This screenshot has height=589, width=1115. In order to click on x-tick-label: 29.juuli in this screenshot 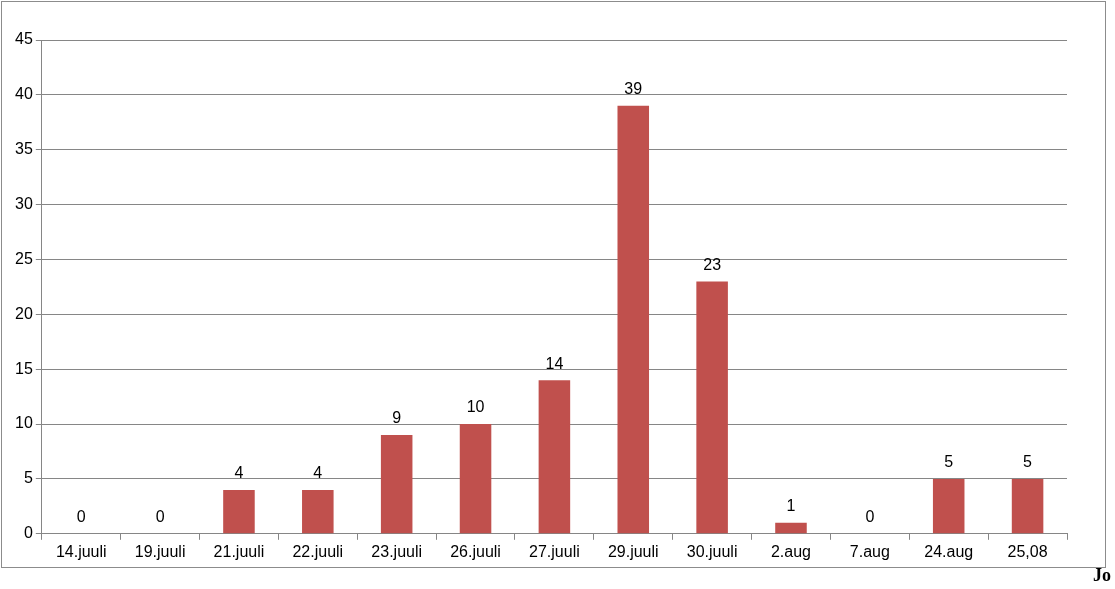, I will do `click(633, 551)`.